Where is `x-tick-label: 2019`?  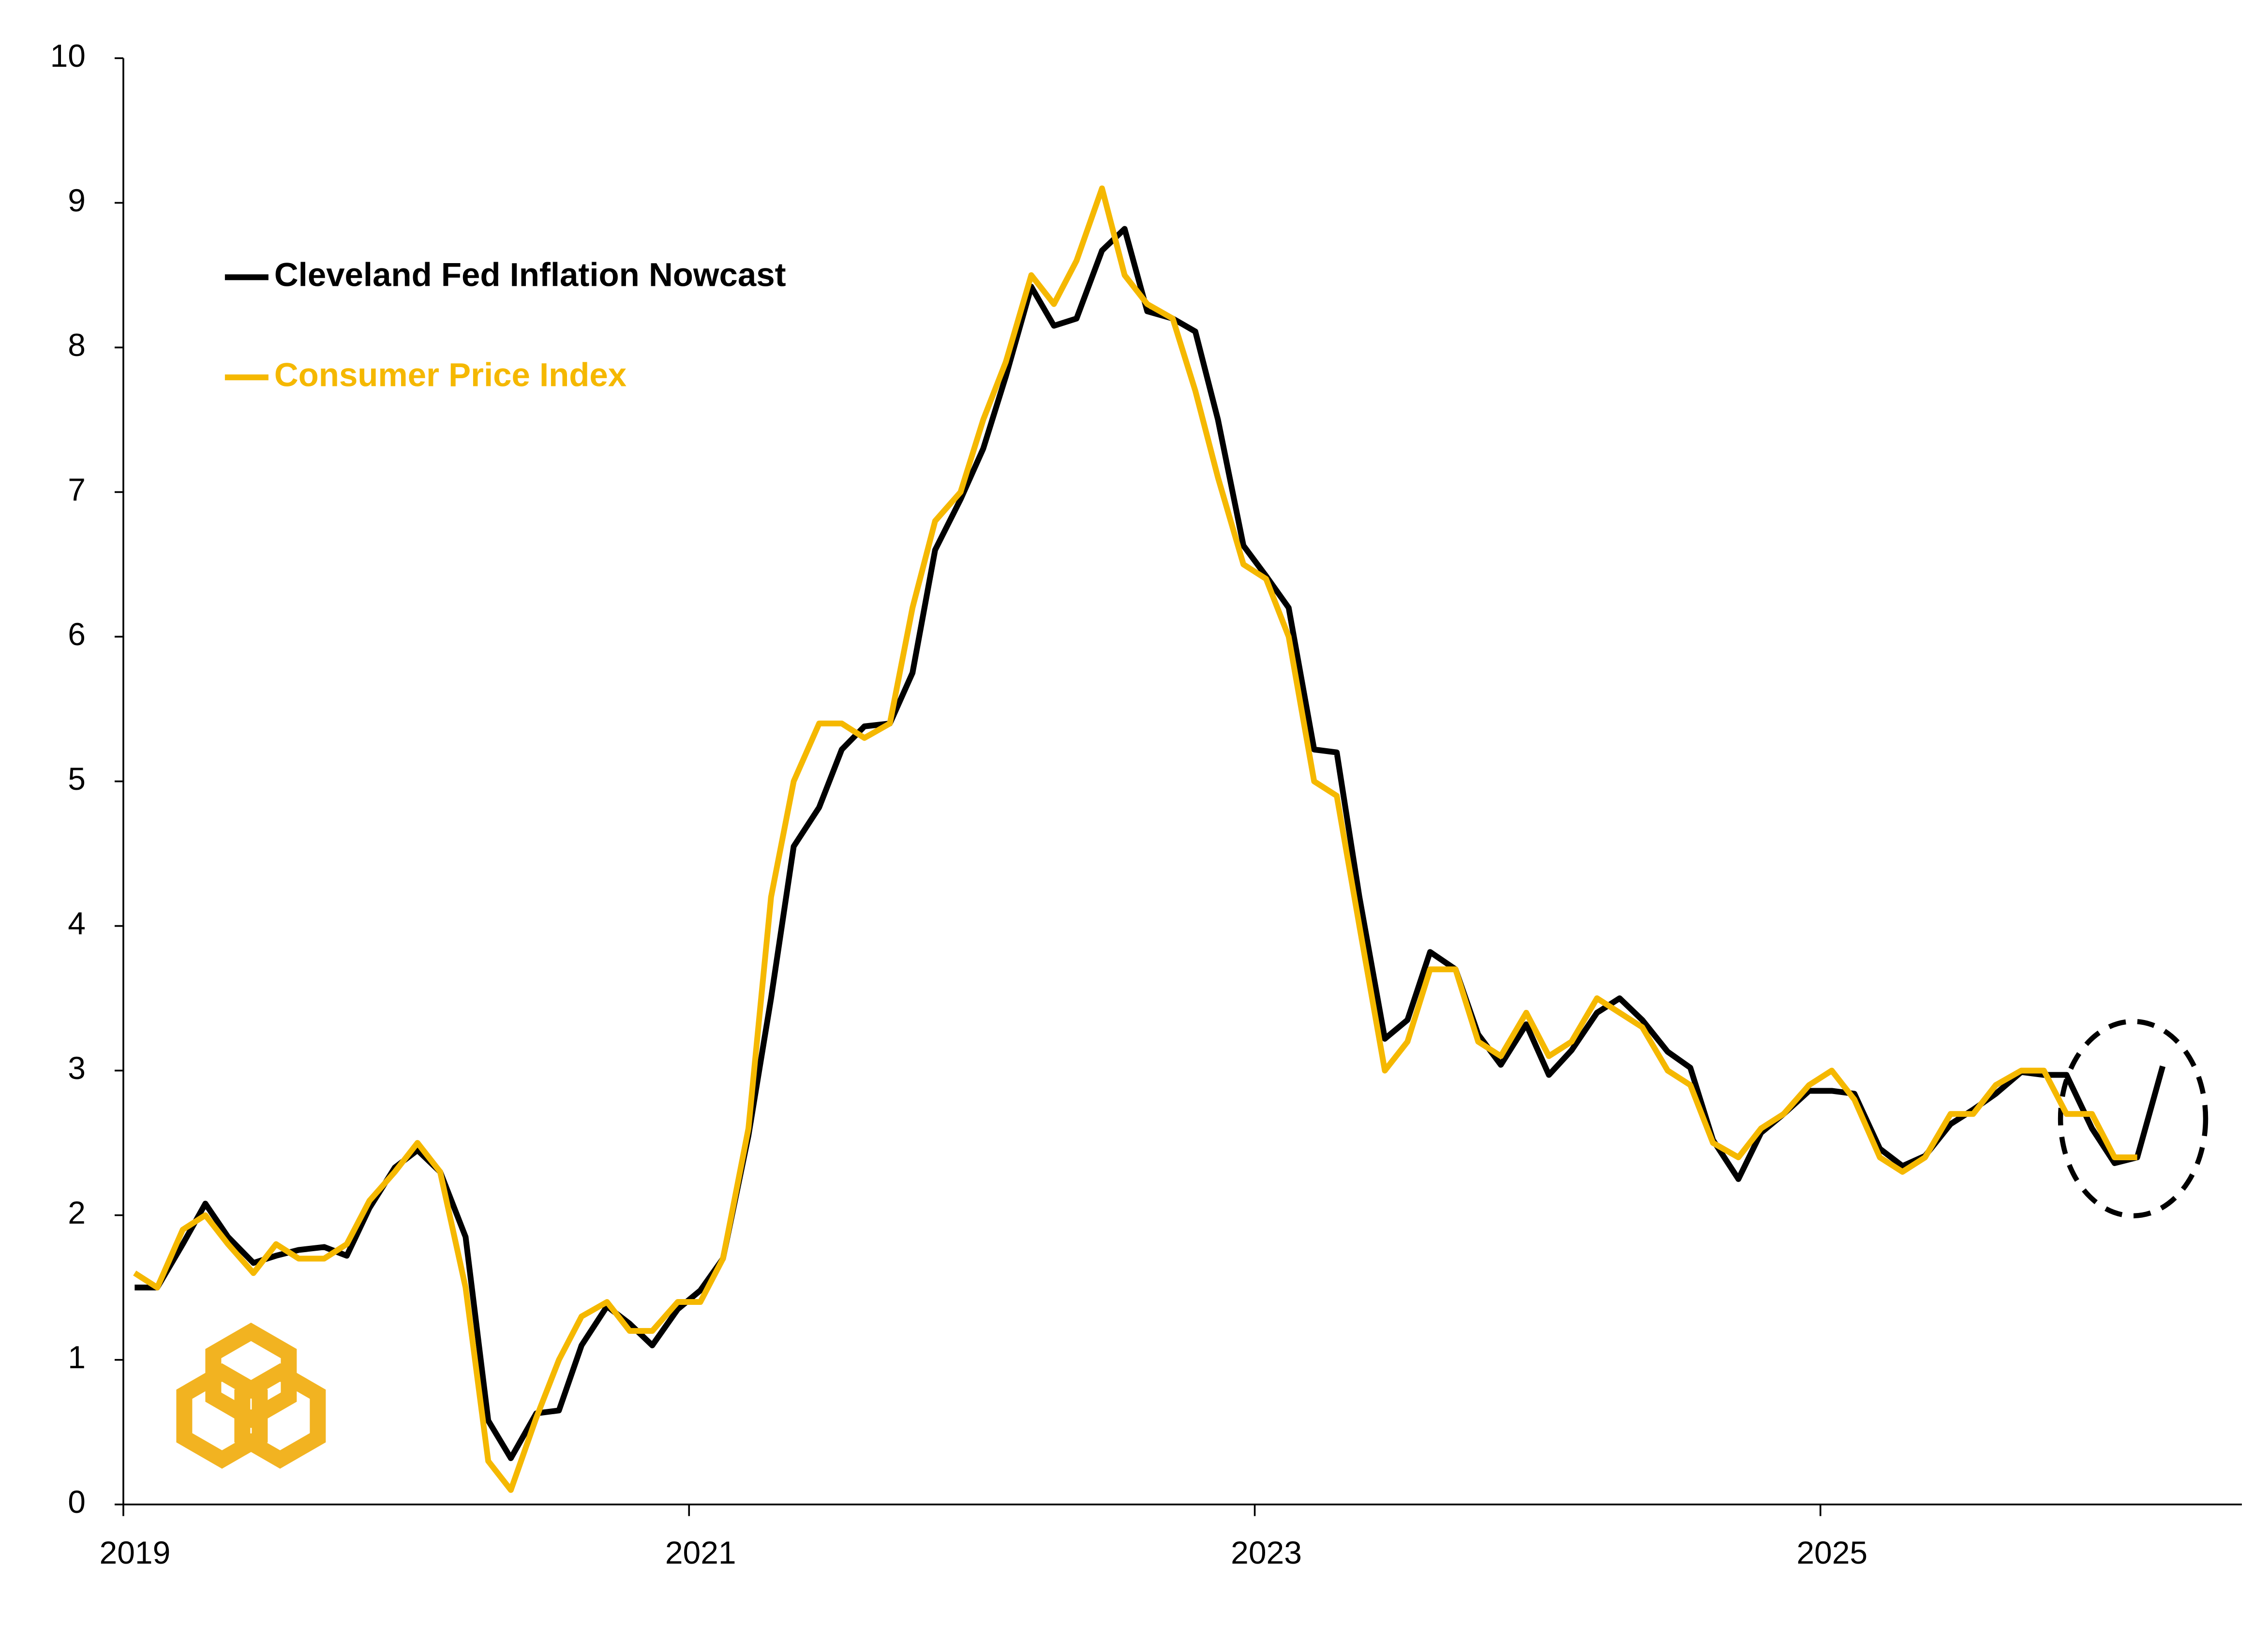
x-tick-label: 2019 is located at coordinates (135, 1552).